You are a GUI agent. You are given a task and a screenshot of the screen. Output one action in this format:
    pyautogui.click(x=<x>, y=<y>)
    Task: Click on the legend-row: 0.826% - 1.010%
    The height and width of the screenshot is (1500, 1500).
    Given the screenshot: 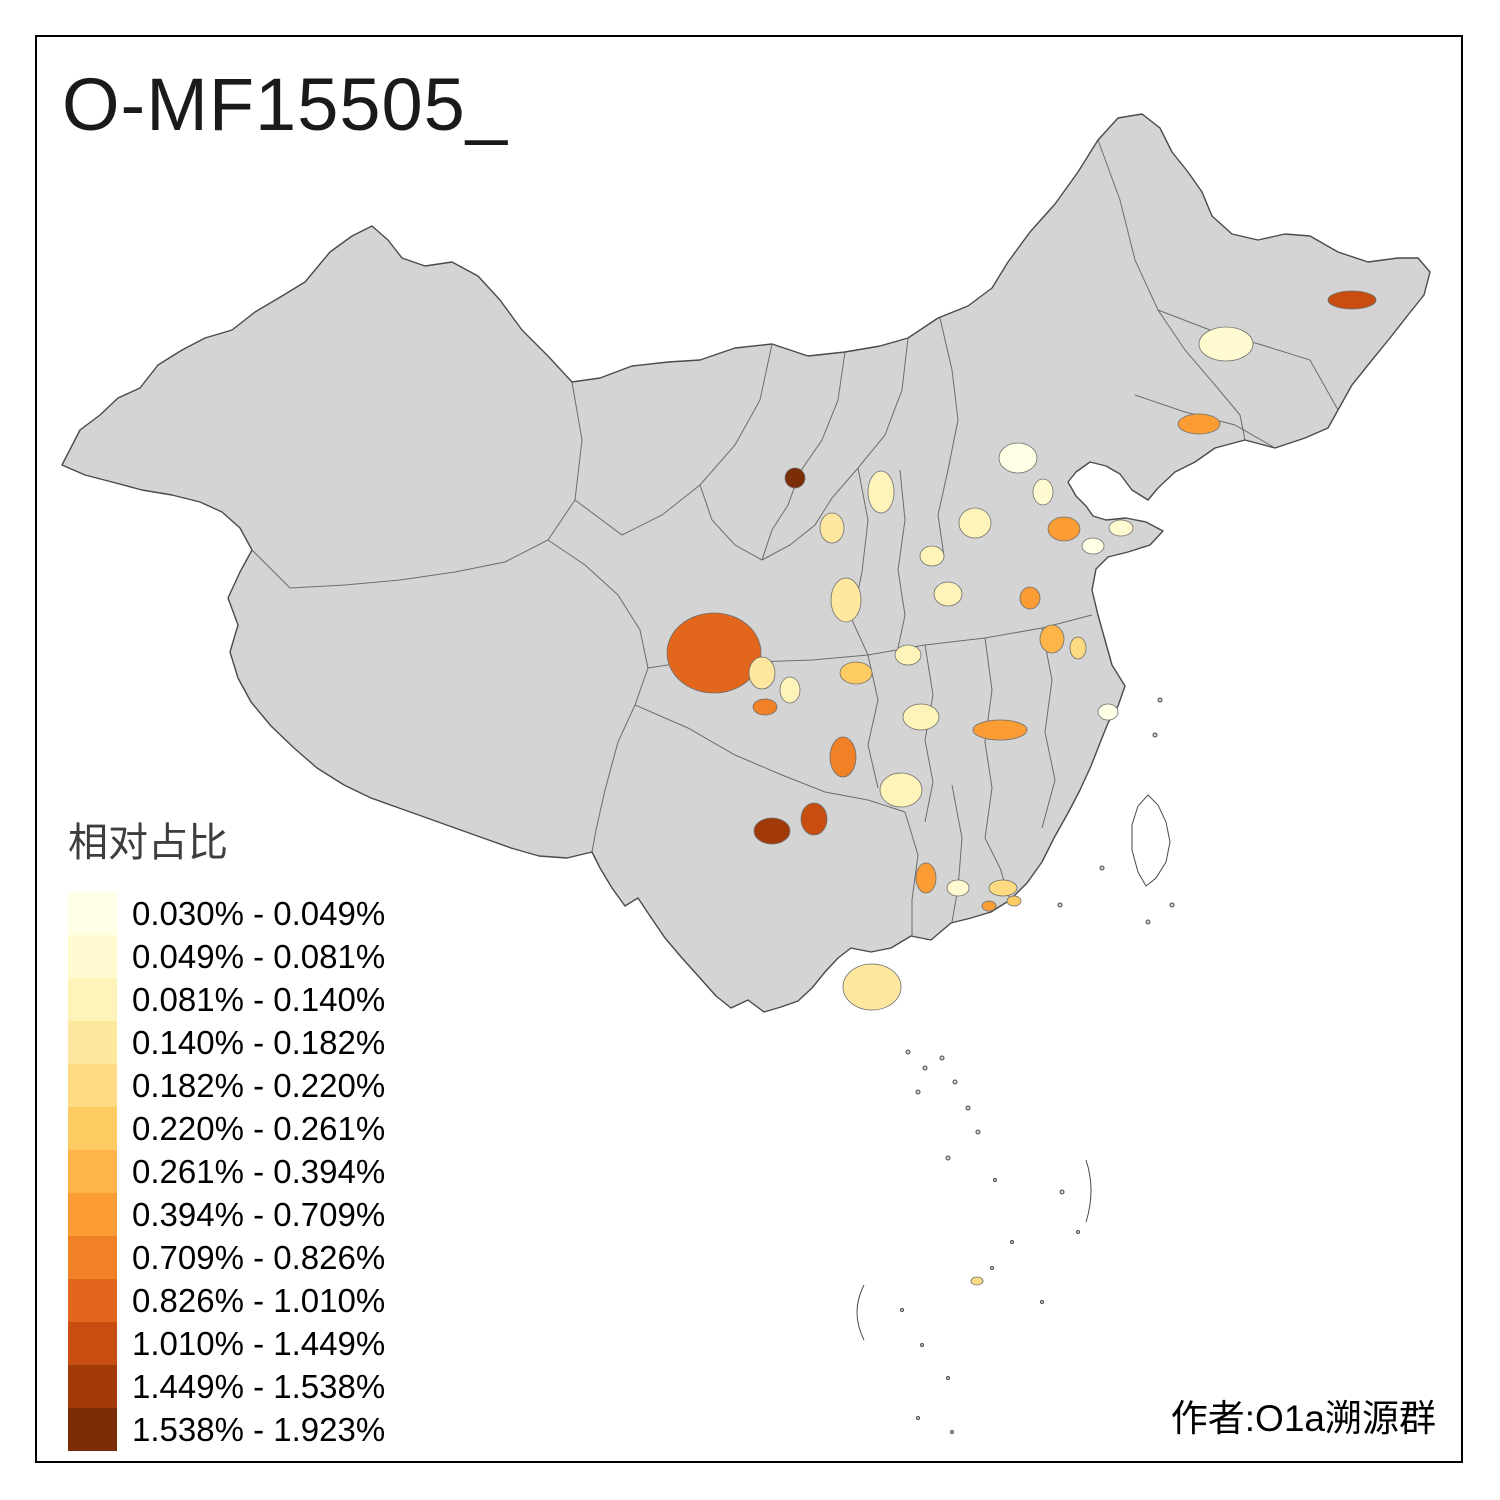 What is the action you would take?
    pyautogui.click(x=226, y=1300)
    